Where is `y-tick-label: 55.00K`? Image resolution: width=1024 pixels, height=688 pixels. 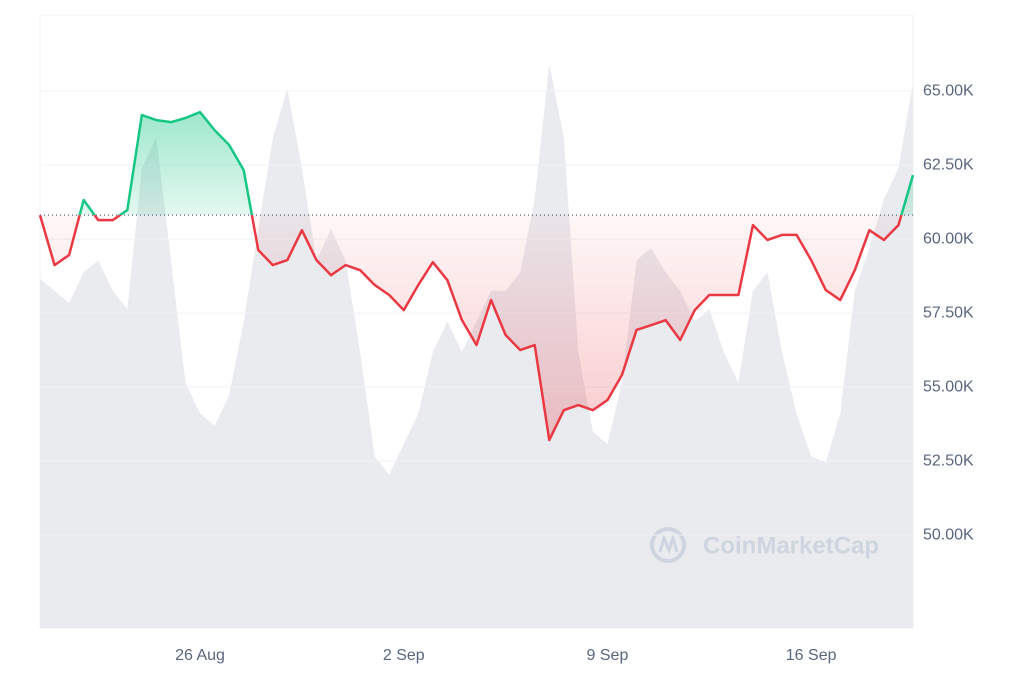 y-tick-label: 55.00K is located at coordinates (948, 386).